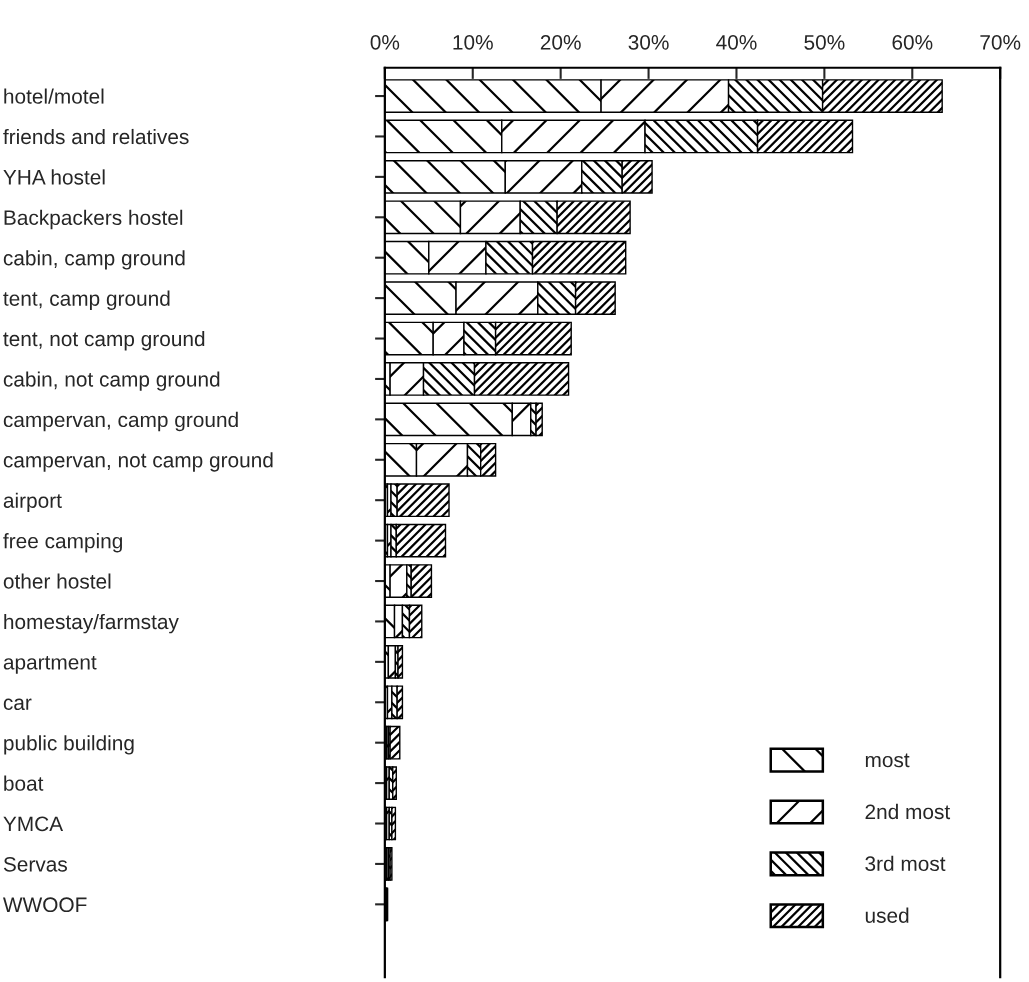 This screenshot has width=1029, height=982. I want to click on y-tick-label: campervan, not camp ground, so click(138, 462).